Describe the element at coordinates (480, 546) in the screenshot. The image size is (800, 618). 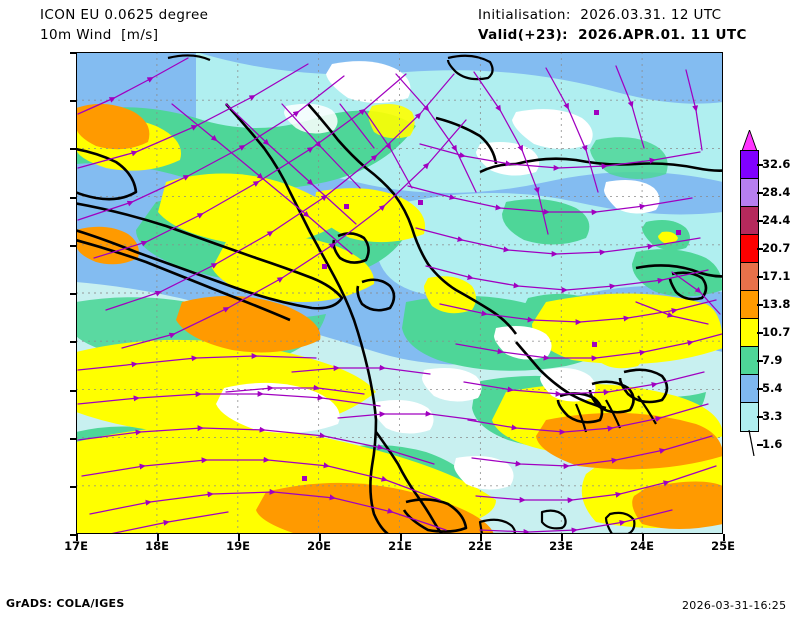
I see `x-tick-label: 22E` at that location.